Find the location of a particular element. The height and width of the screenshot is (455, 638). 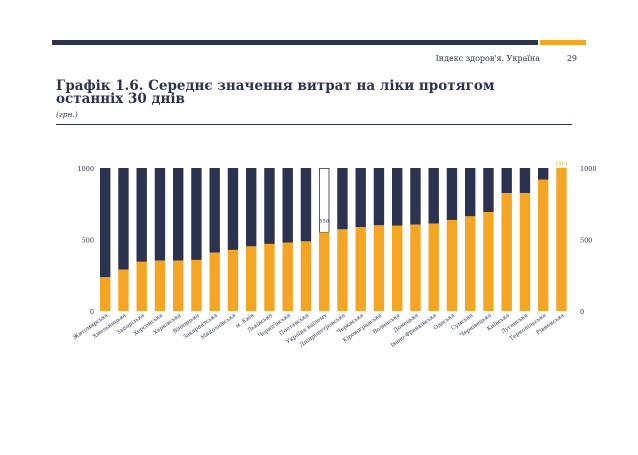

bar-value-label: 586 is located at coordinates (361, 225).